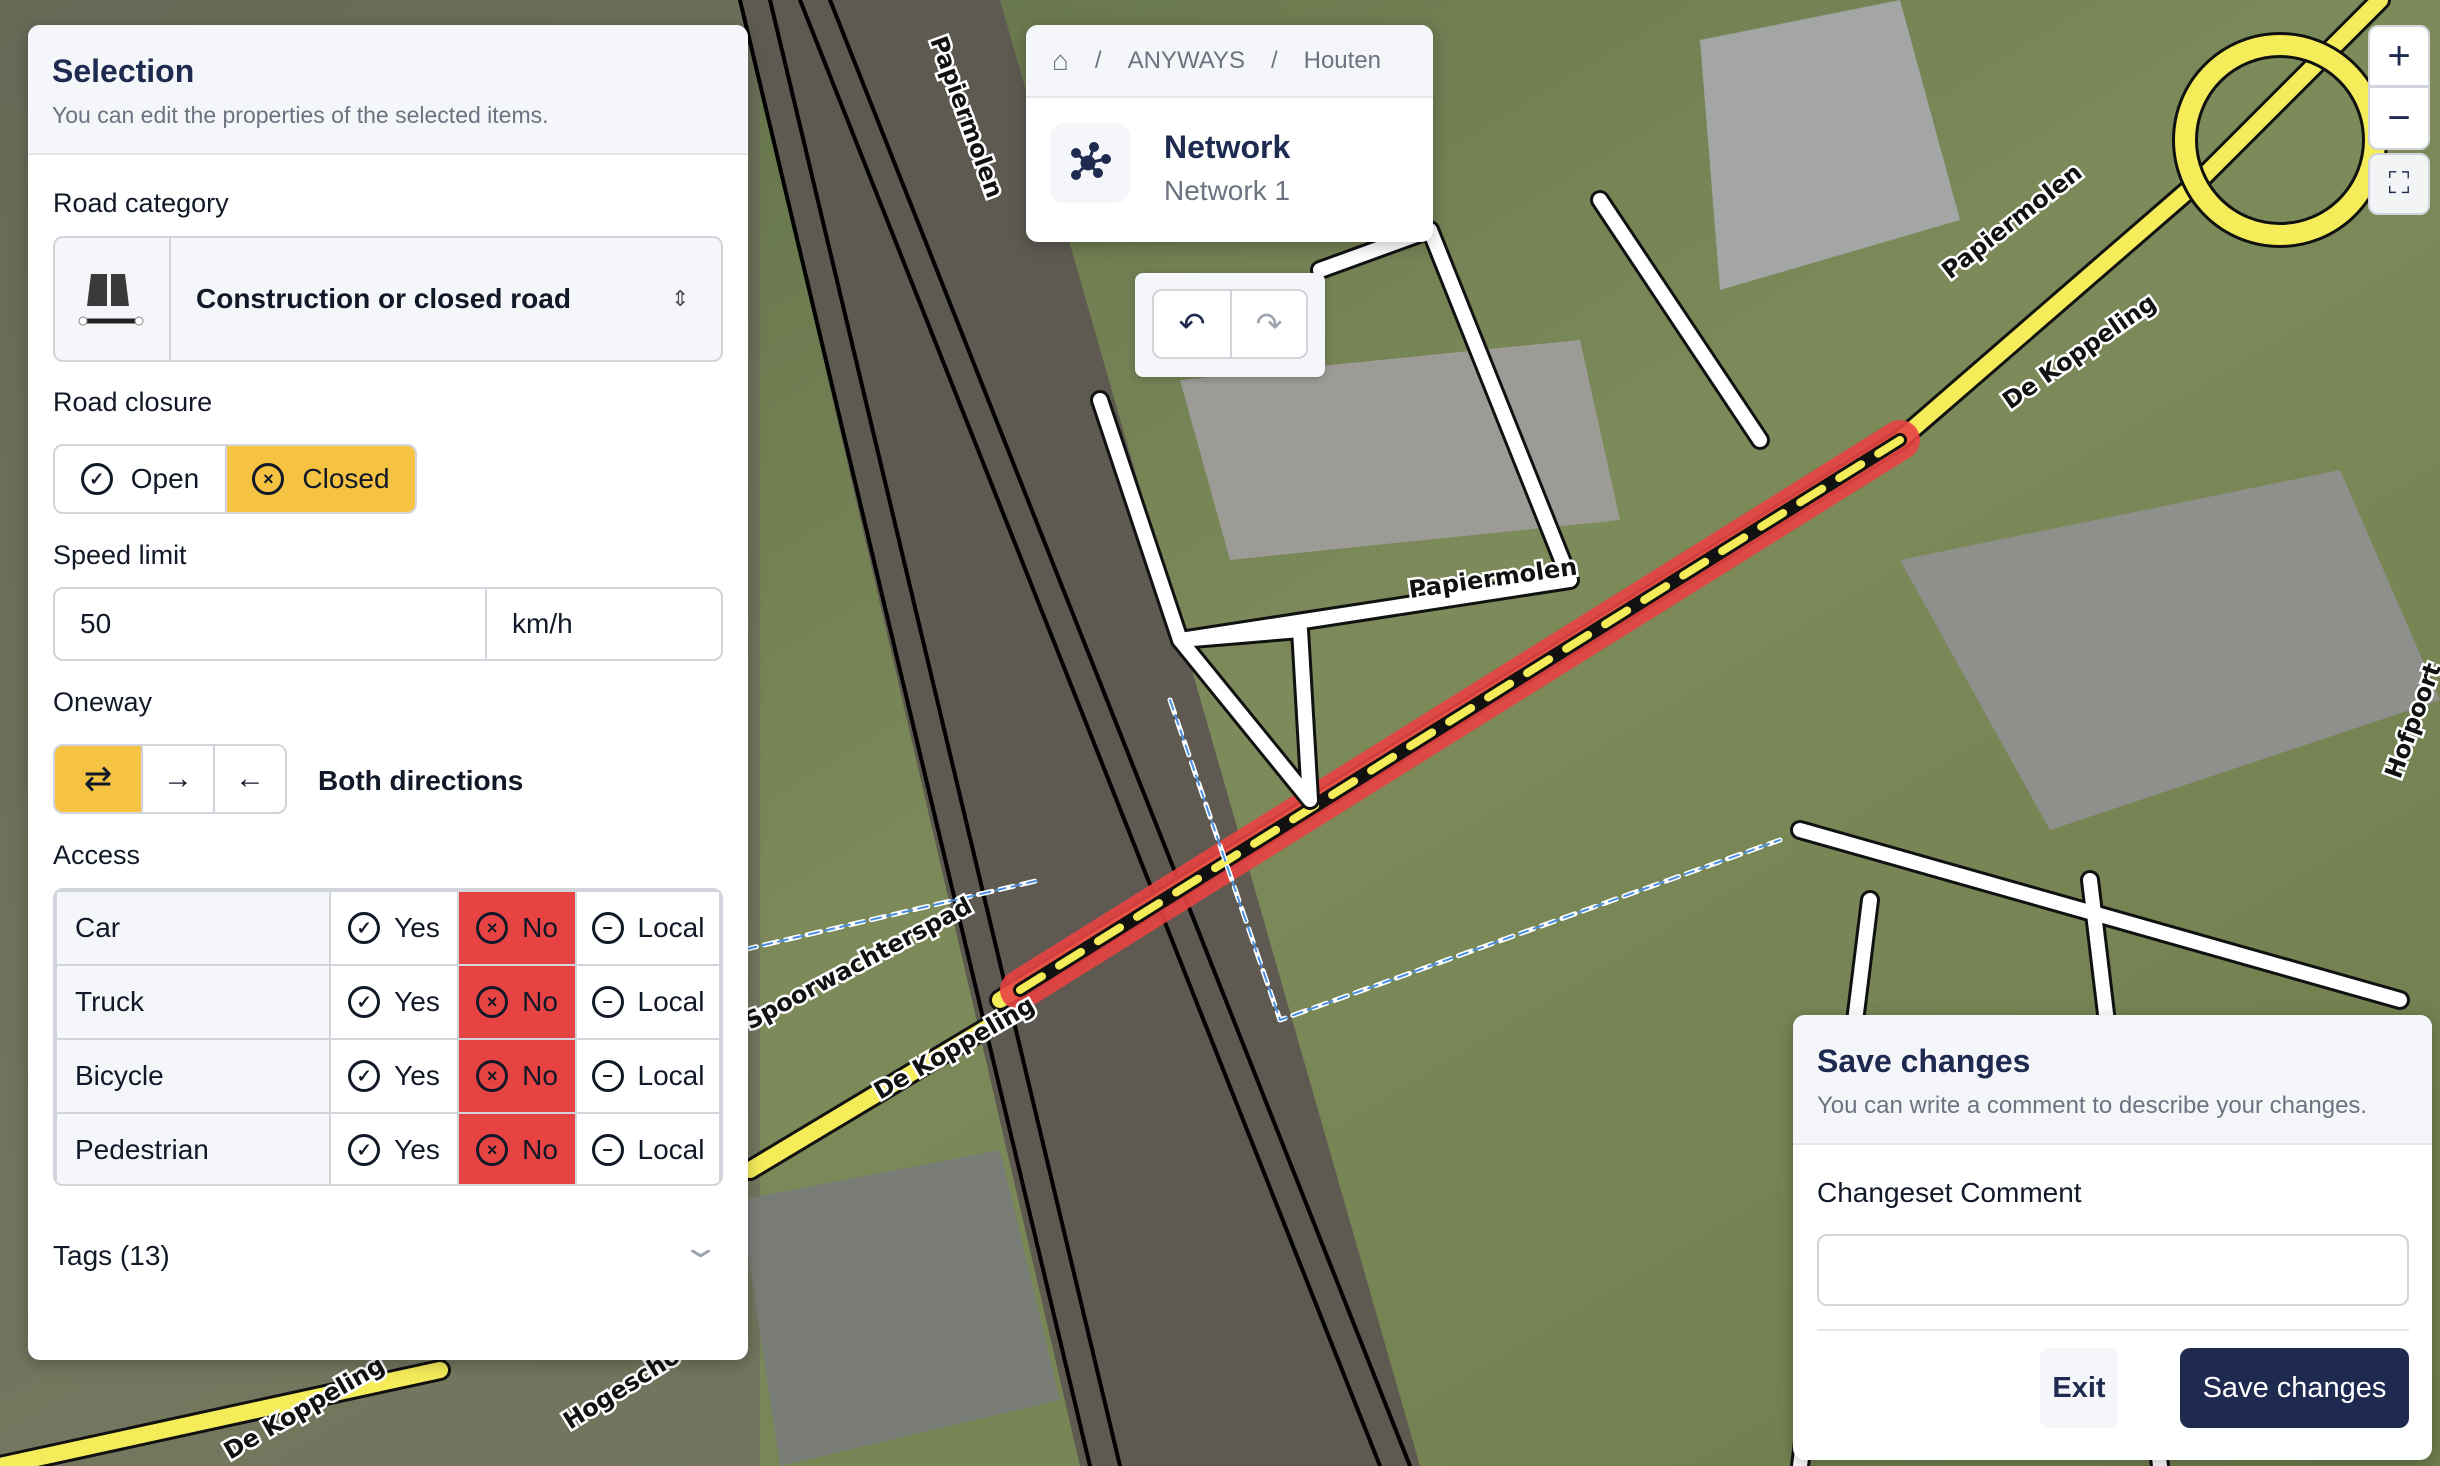  Describe the element at coordinates (111, 1255) in the screenshot. I see `tags-toggle: Tags (13)` at that location.